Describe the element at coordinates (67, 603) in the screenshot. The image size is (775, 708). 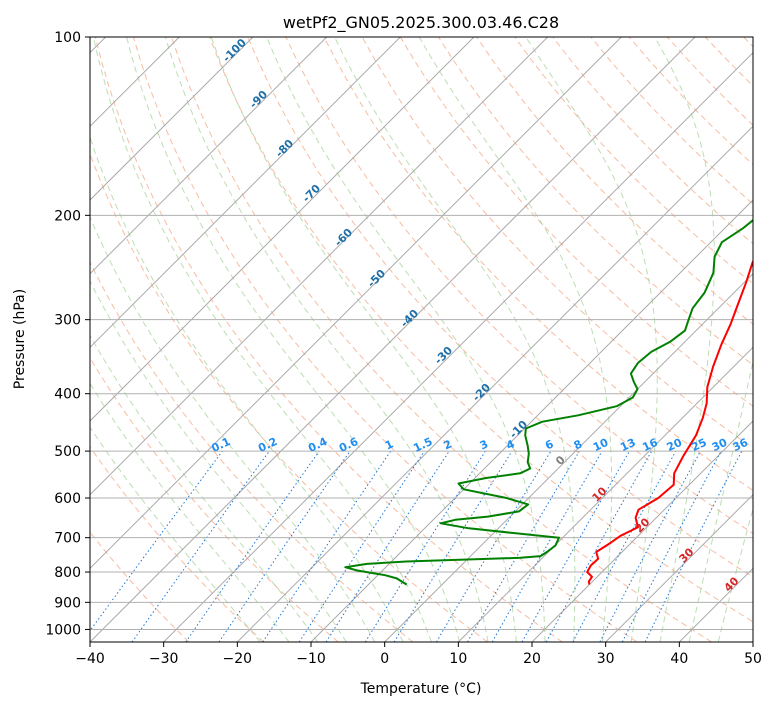
I see `y-tick-label: 900` at that location.